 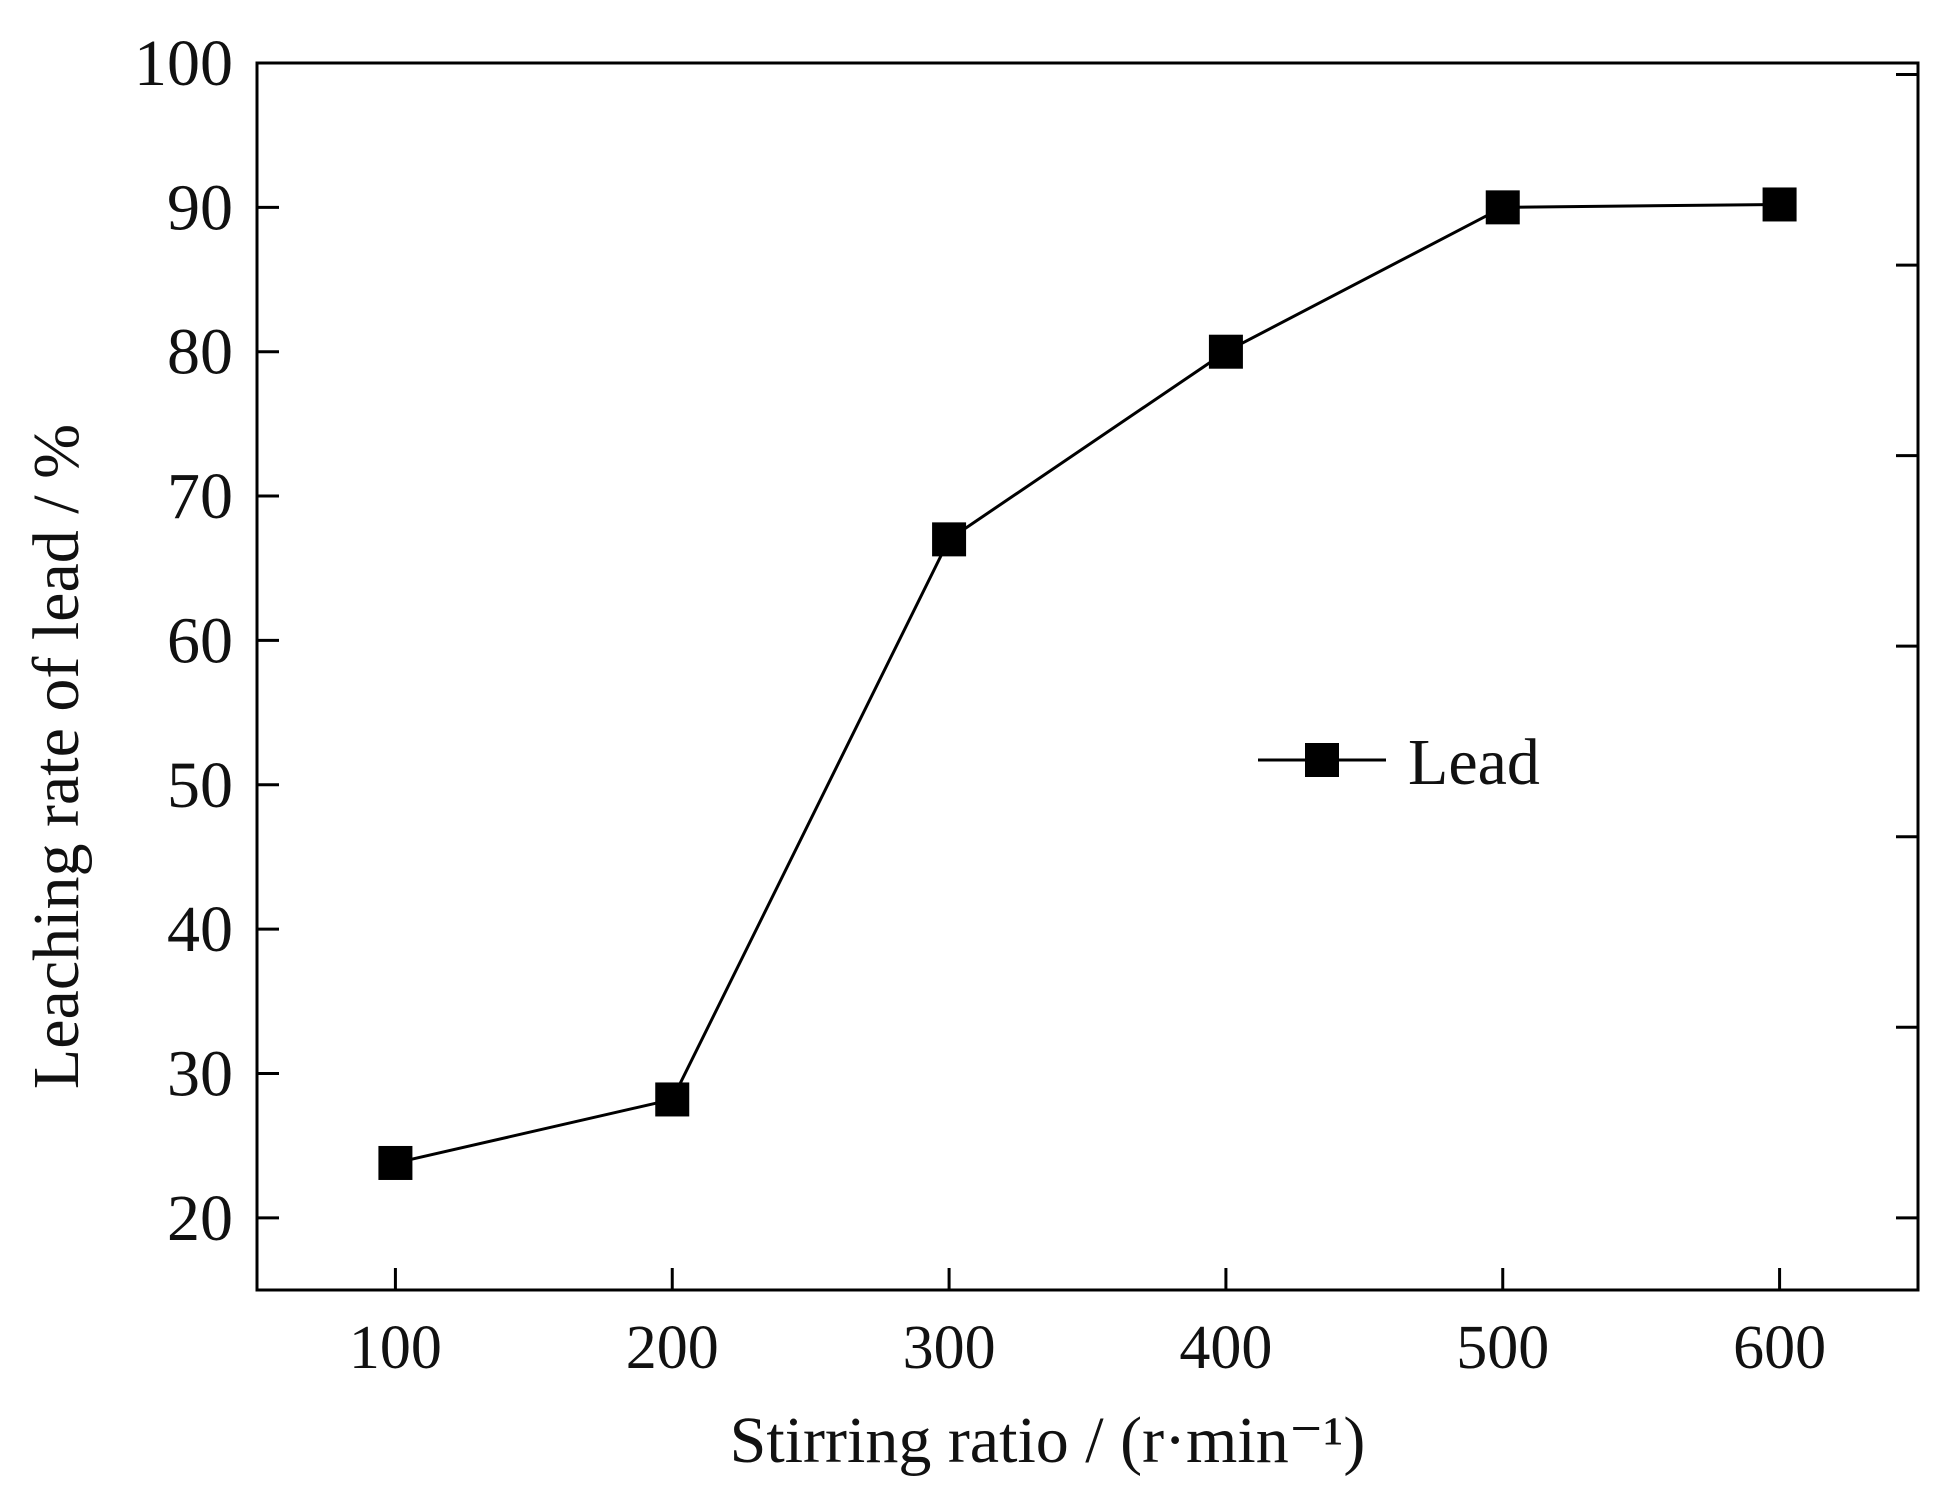 I want to click on y-tick-label-50: 50, so click(x=200, y=785).